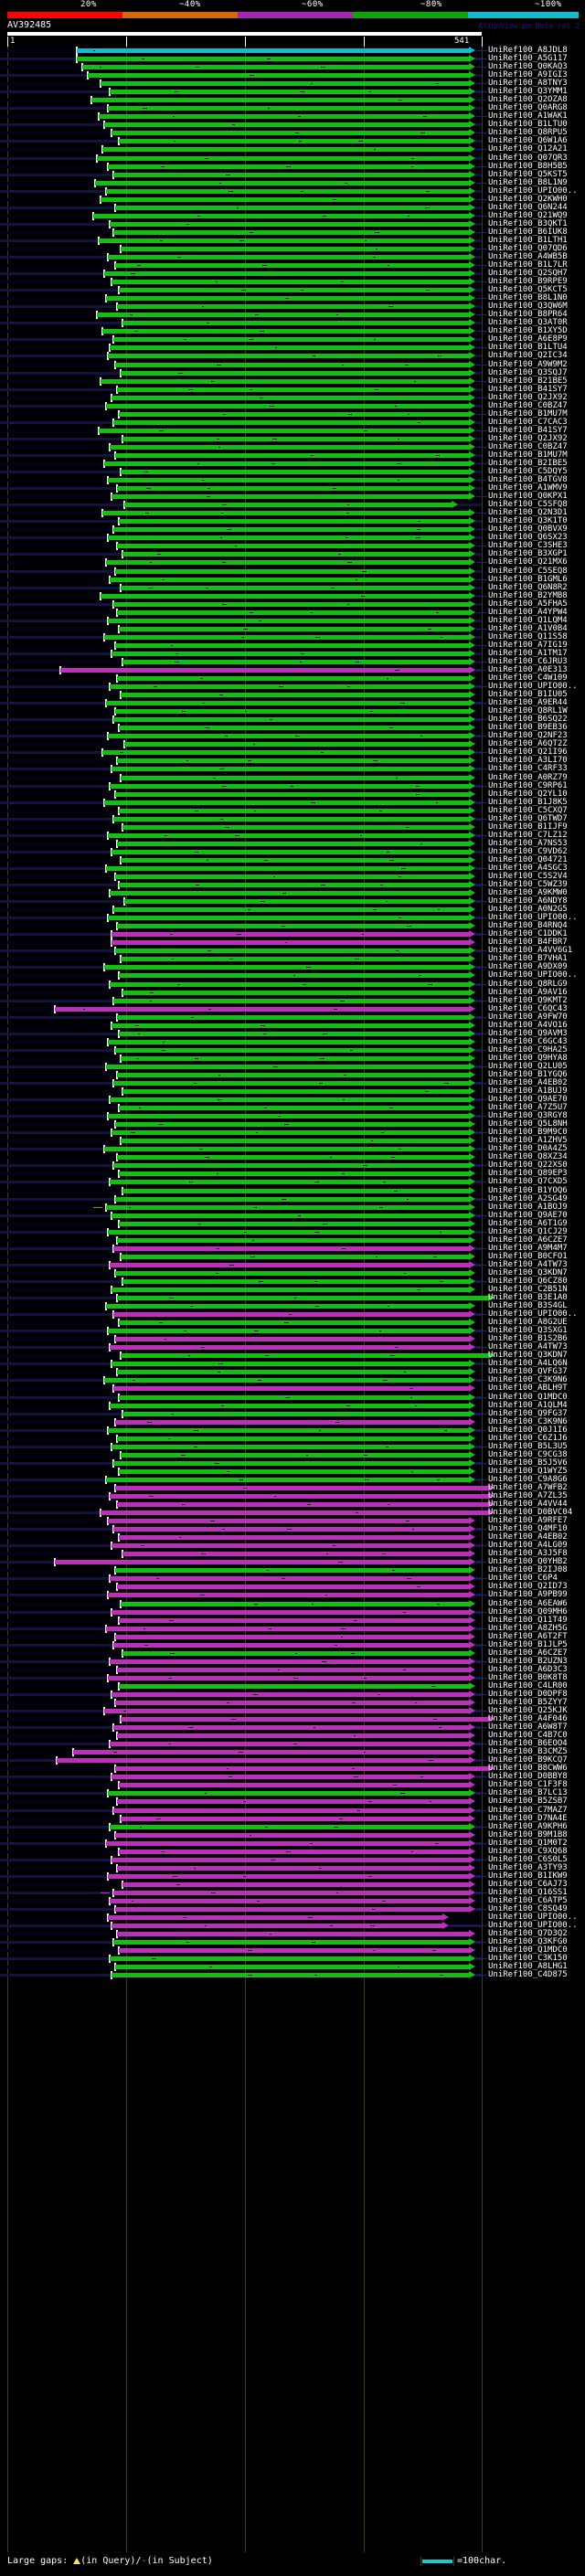  I want to click on hit-accession-label: UniRef100_C4RF33, so click(528, 769).